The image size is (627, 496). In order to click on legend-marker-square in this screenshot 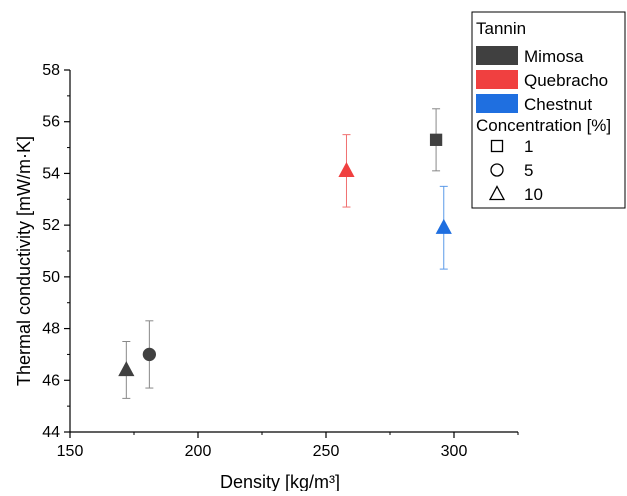, I will do `click(497, 146)`.